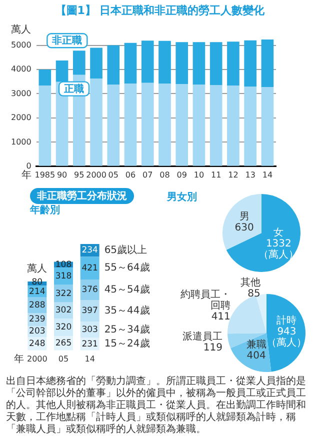  Describe the element at coordinates (90, 311) in the screenshot. I see `data-label: 397` at that location.